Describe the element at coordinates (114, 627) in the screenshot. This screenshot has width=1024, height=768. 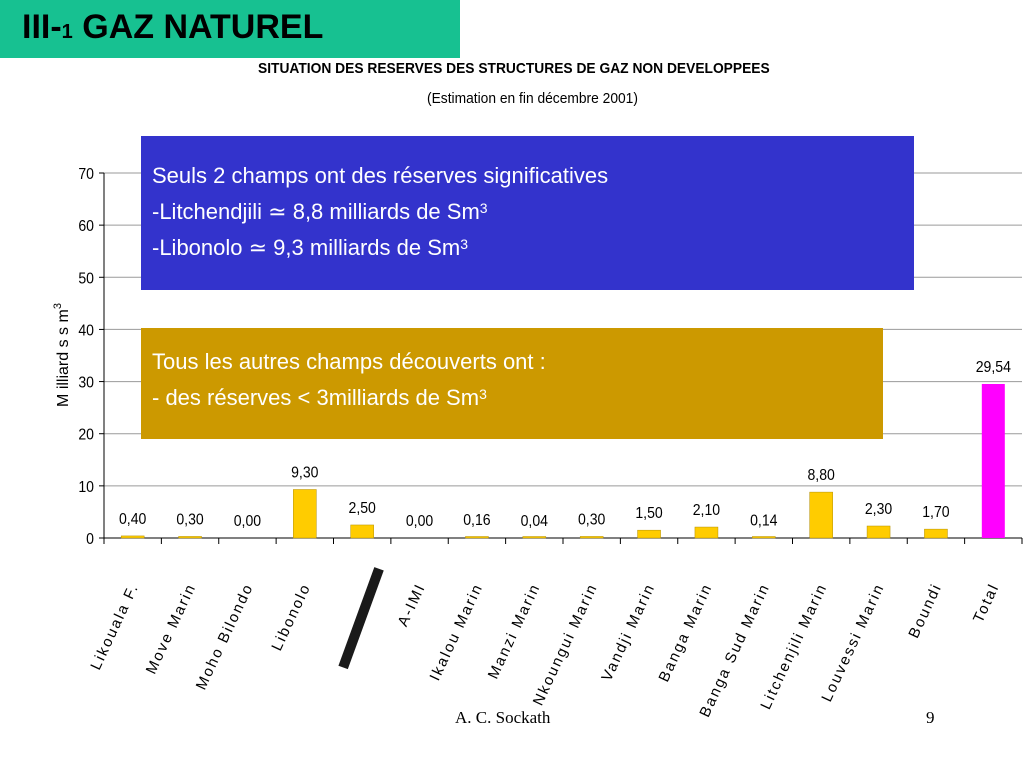
I see `x-category-label: Likouala F.` at that location.